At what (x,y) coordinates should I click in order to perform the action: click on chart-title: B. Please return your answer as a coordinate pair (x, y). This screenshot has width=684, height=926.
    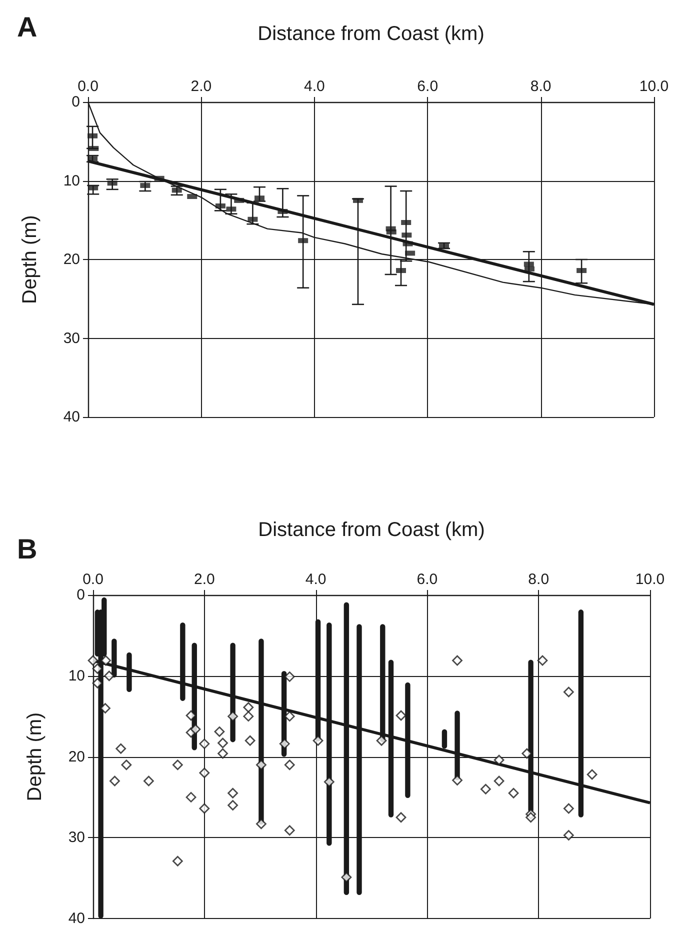
    Looking at the image, I should click on (27, 549).